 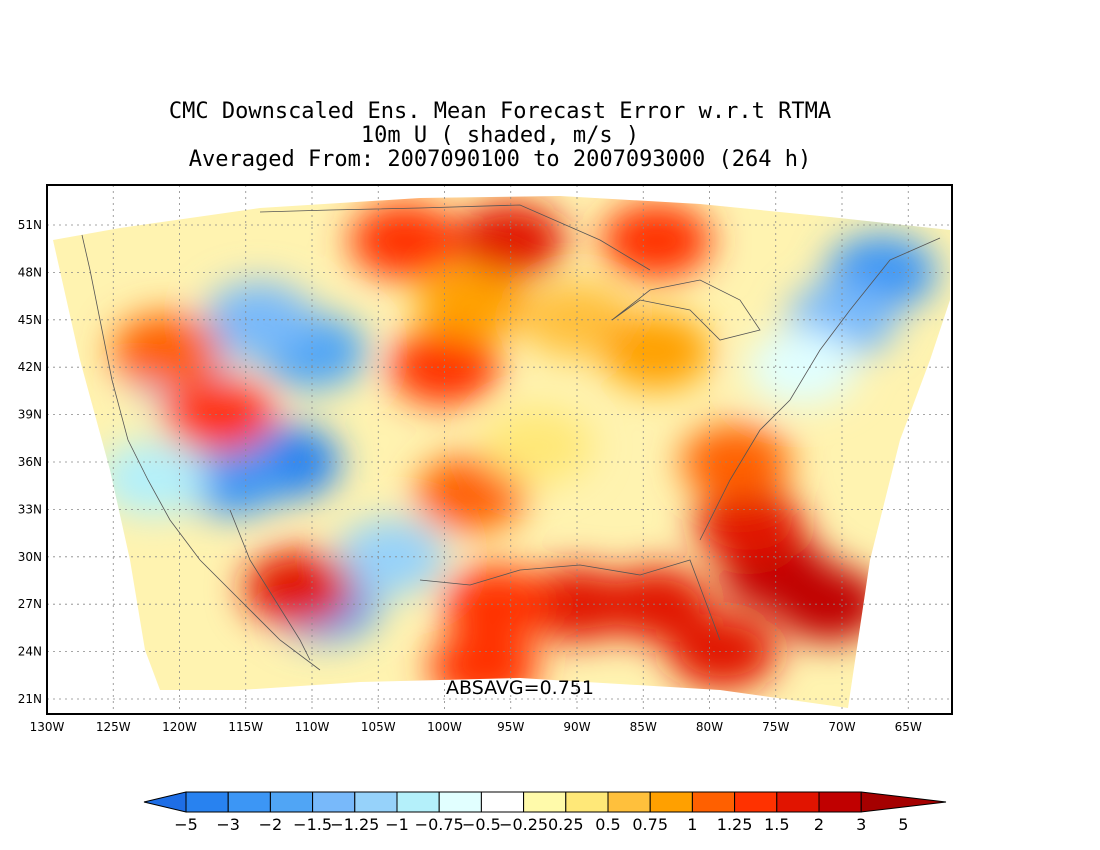 I want to click on lon-label: 130W, so click(x=47, y=727).